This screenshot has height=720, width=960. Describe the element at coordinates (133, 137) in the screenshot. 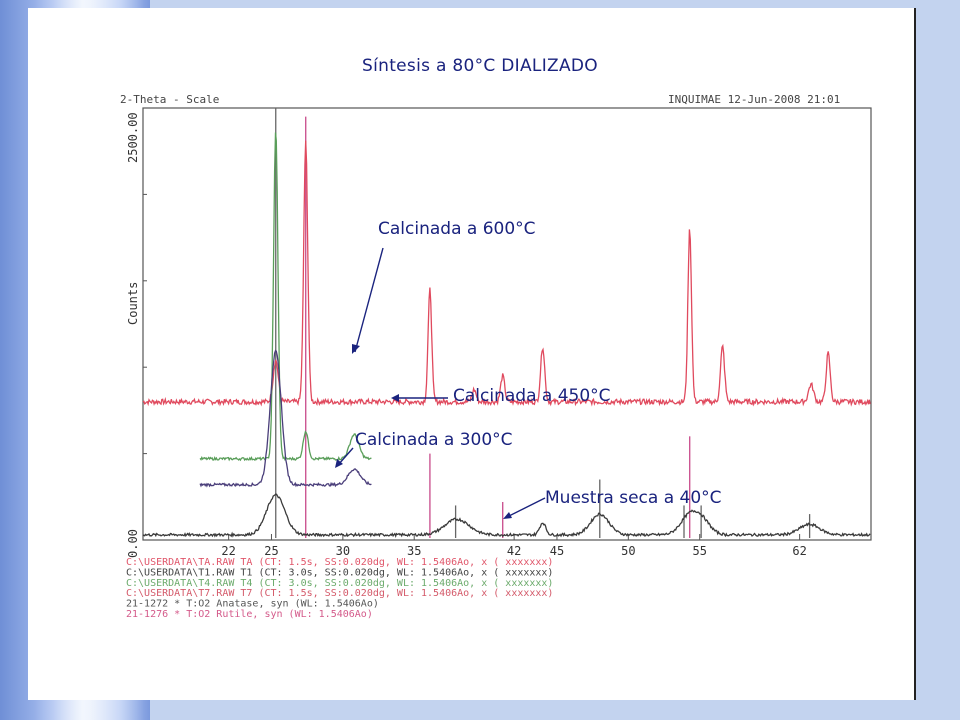

I see `y-tick-label: 2500.00` at that location.